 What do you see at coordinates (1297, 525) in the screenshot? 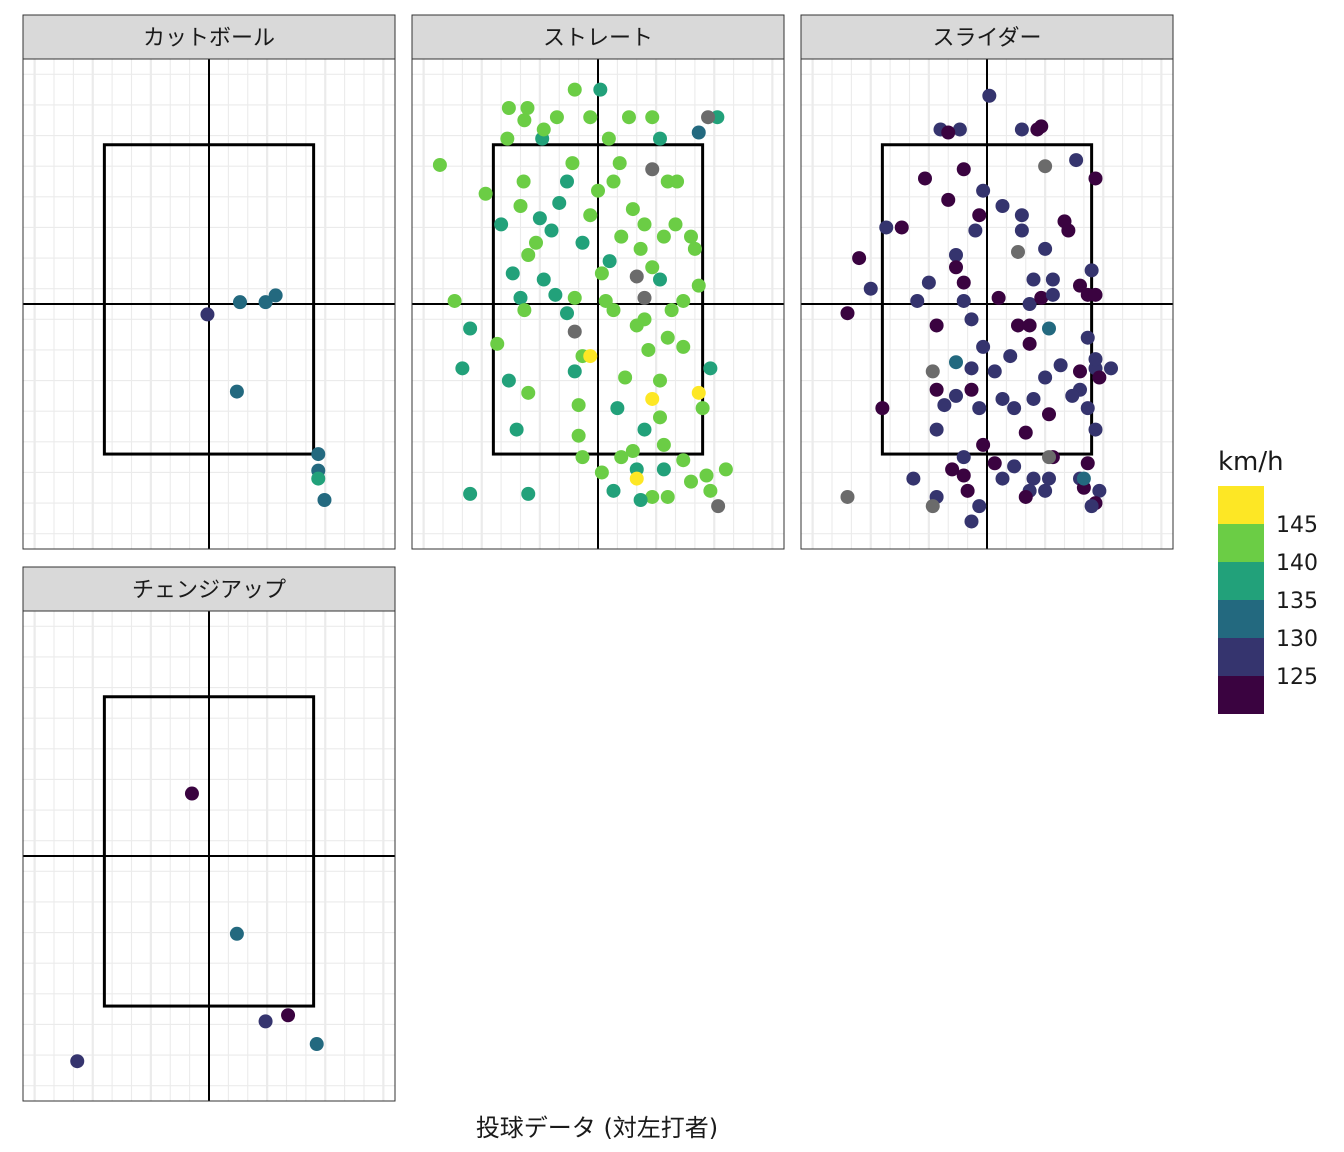
I see `legend-label: 145` at bounding box center [1297, 525].